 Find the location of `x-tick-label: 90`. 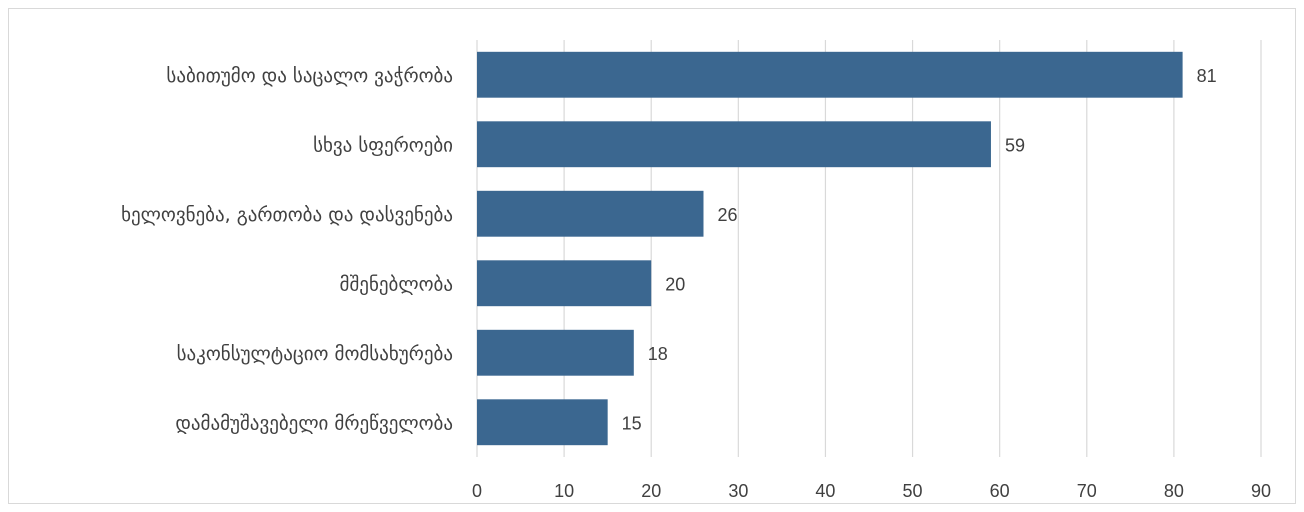

x-tick-label: 90 is located at coordinates (1261, 491).